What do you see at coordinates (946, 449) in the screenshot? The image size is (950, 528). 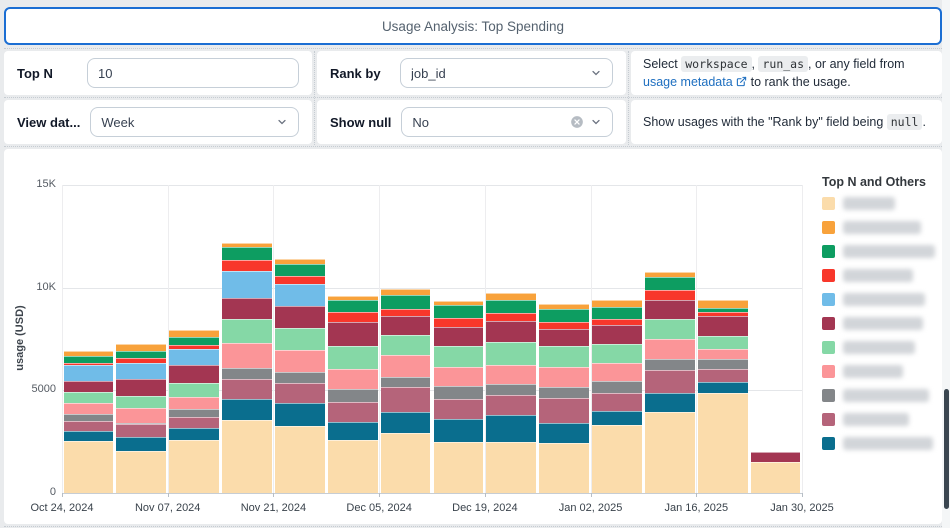 I see `scrollbar-thumb` at bounding box center [946, 449].